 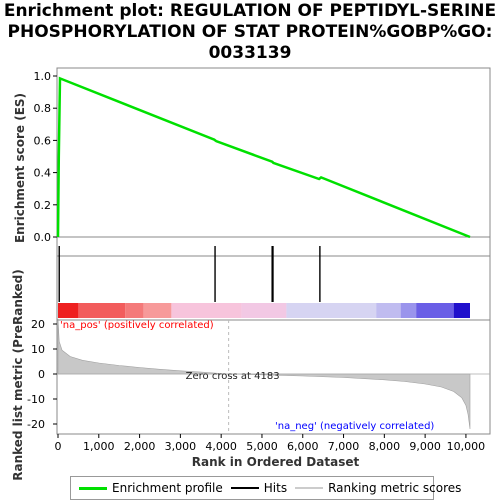 What do you see at coordinates (43, 205) in the screenshot?
I see `es-y-tick-label: 0.2` at bounding box center [43, 205].